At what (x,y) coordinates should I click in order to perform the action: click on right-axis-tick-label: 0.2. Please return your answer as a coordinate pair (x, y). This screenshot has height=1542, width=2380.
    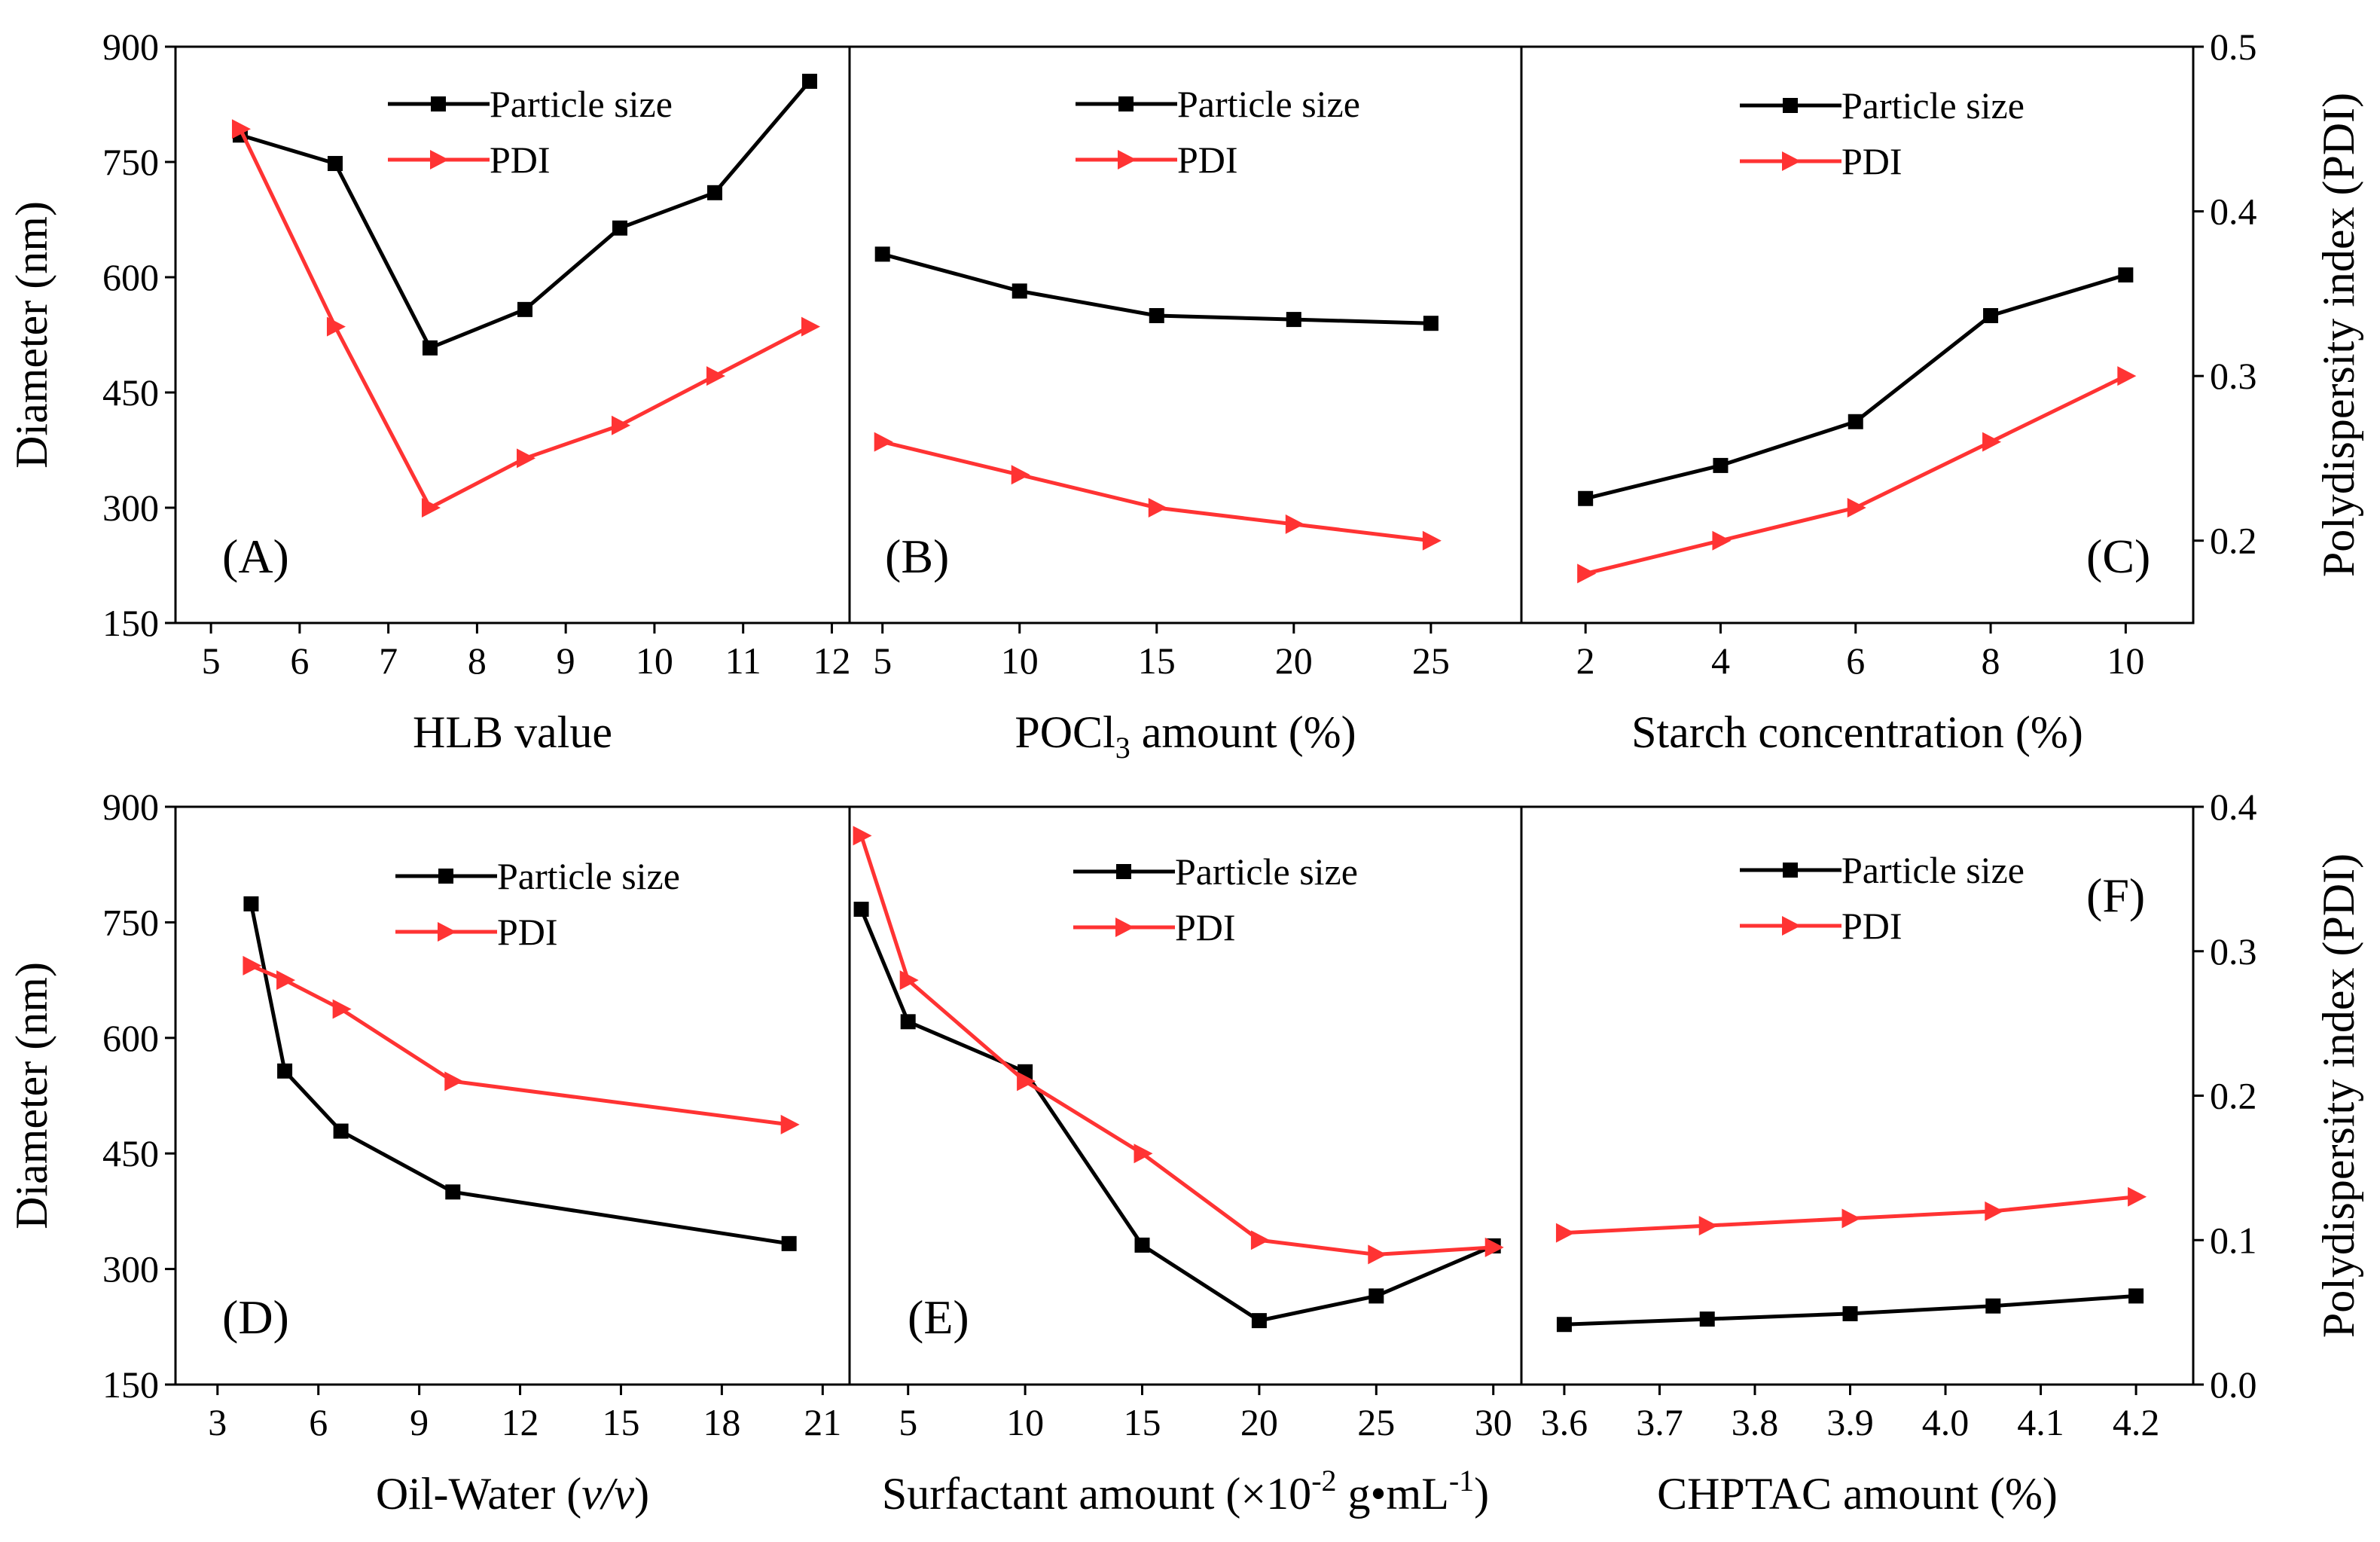
    Looking at the image, I should click on (2233, 541).